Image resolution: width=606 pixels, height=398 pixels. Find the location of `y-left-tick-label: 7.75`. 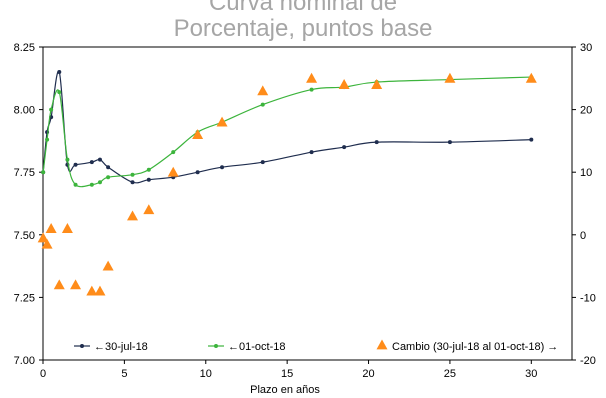

y-left-tick-label: 7.75 is located at coordinates (24, 173).